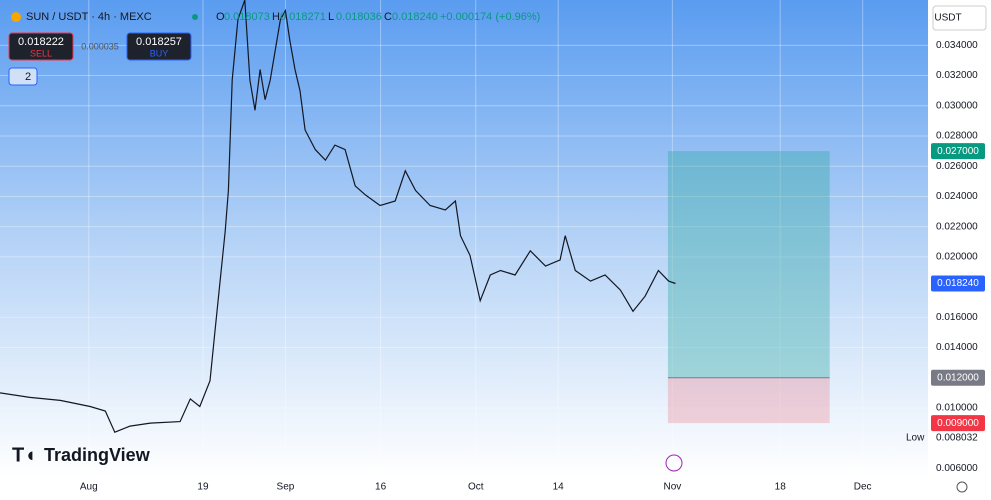 This screenshot has width=991, height=500. Describe the element at coordinates (303, 17) in the screenshot. I see `ohlc-value: 0.018271` at that location.